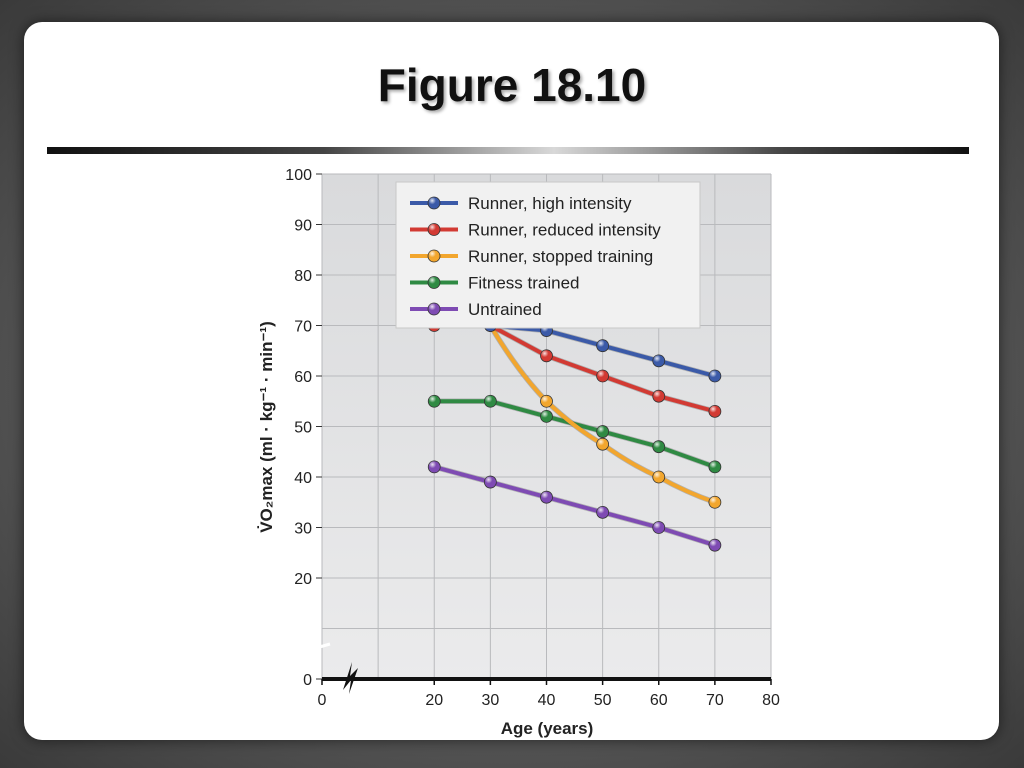 This screenshot has height=768, width=1024. Describe the element at coordinates (303, 478) in the screenshot. I see `y-tick-label: 40` at that location.